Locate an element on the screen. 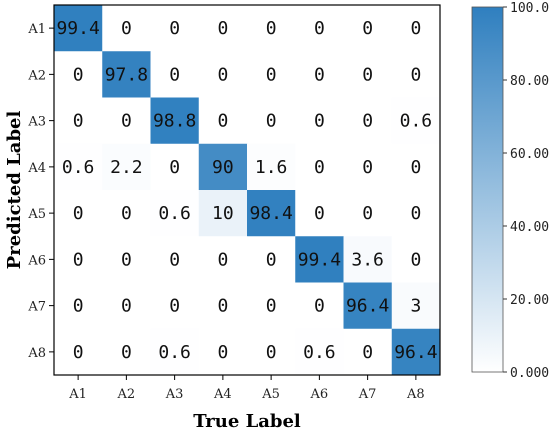 This screenshot has width=550, height=435. cell-value-label: 90 is located at coordinates (223, 167).